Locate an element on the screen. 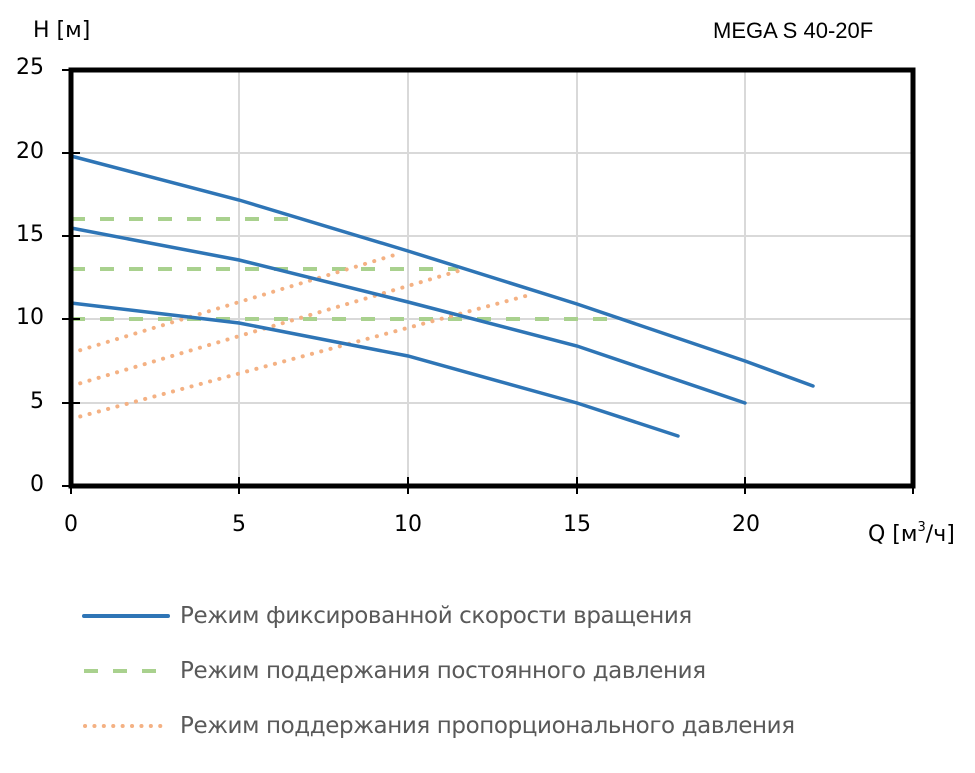 This screenshot has width=975, height=773. y-axis-label: H [м] is located at coordinates (62, 30).